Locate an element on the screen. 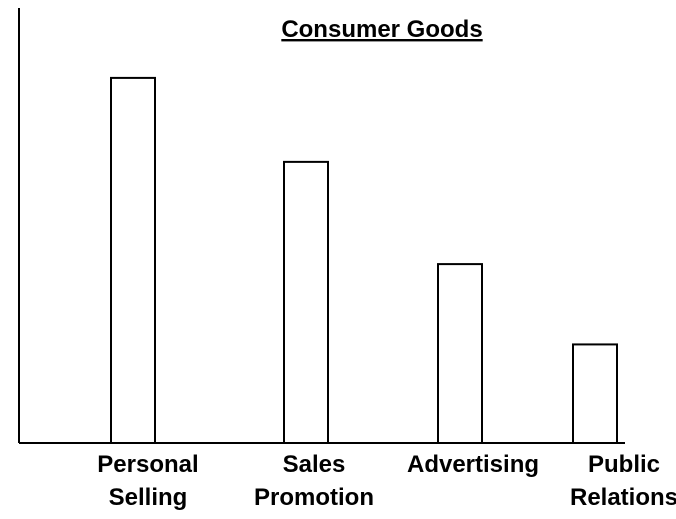 The image size is (676, 519). x-tick-label-3-0: Public is located at coordinates (624, 464).